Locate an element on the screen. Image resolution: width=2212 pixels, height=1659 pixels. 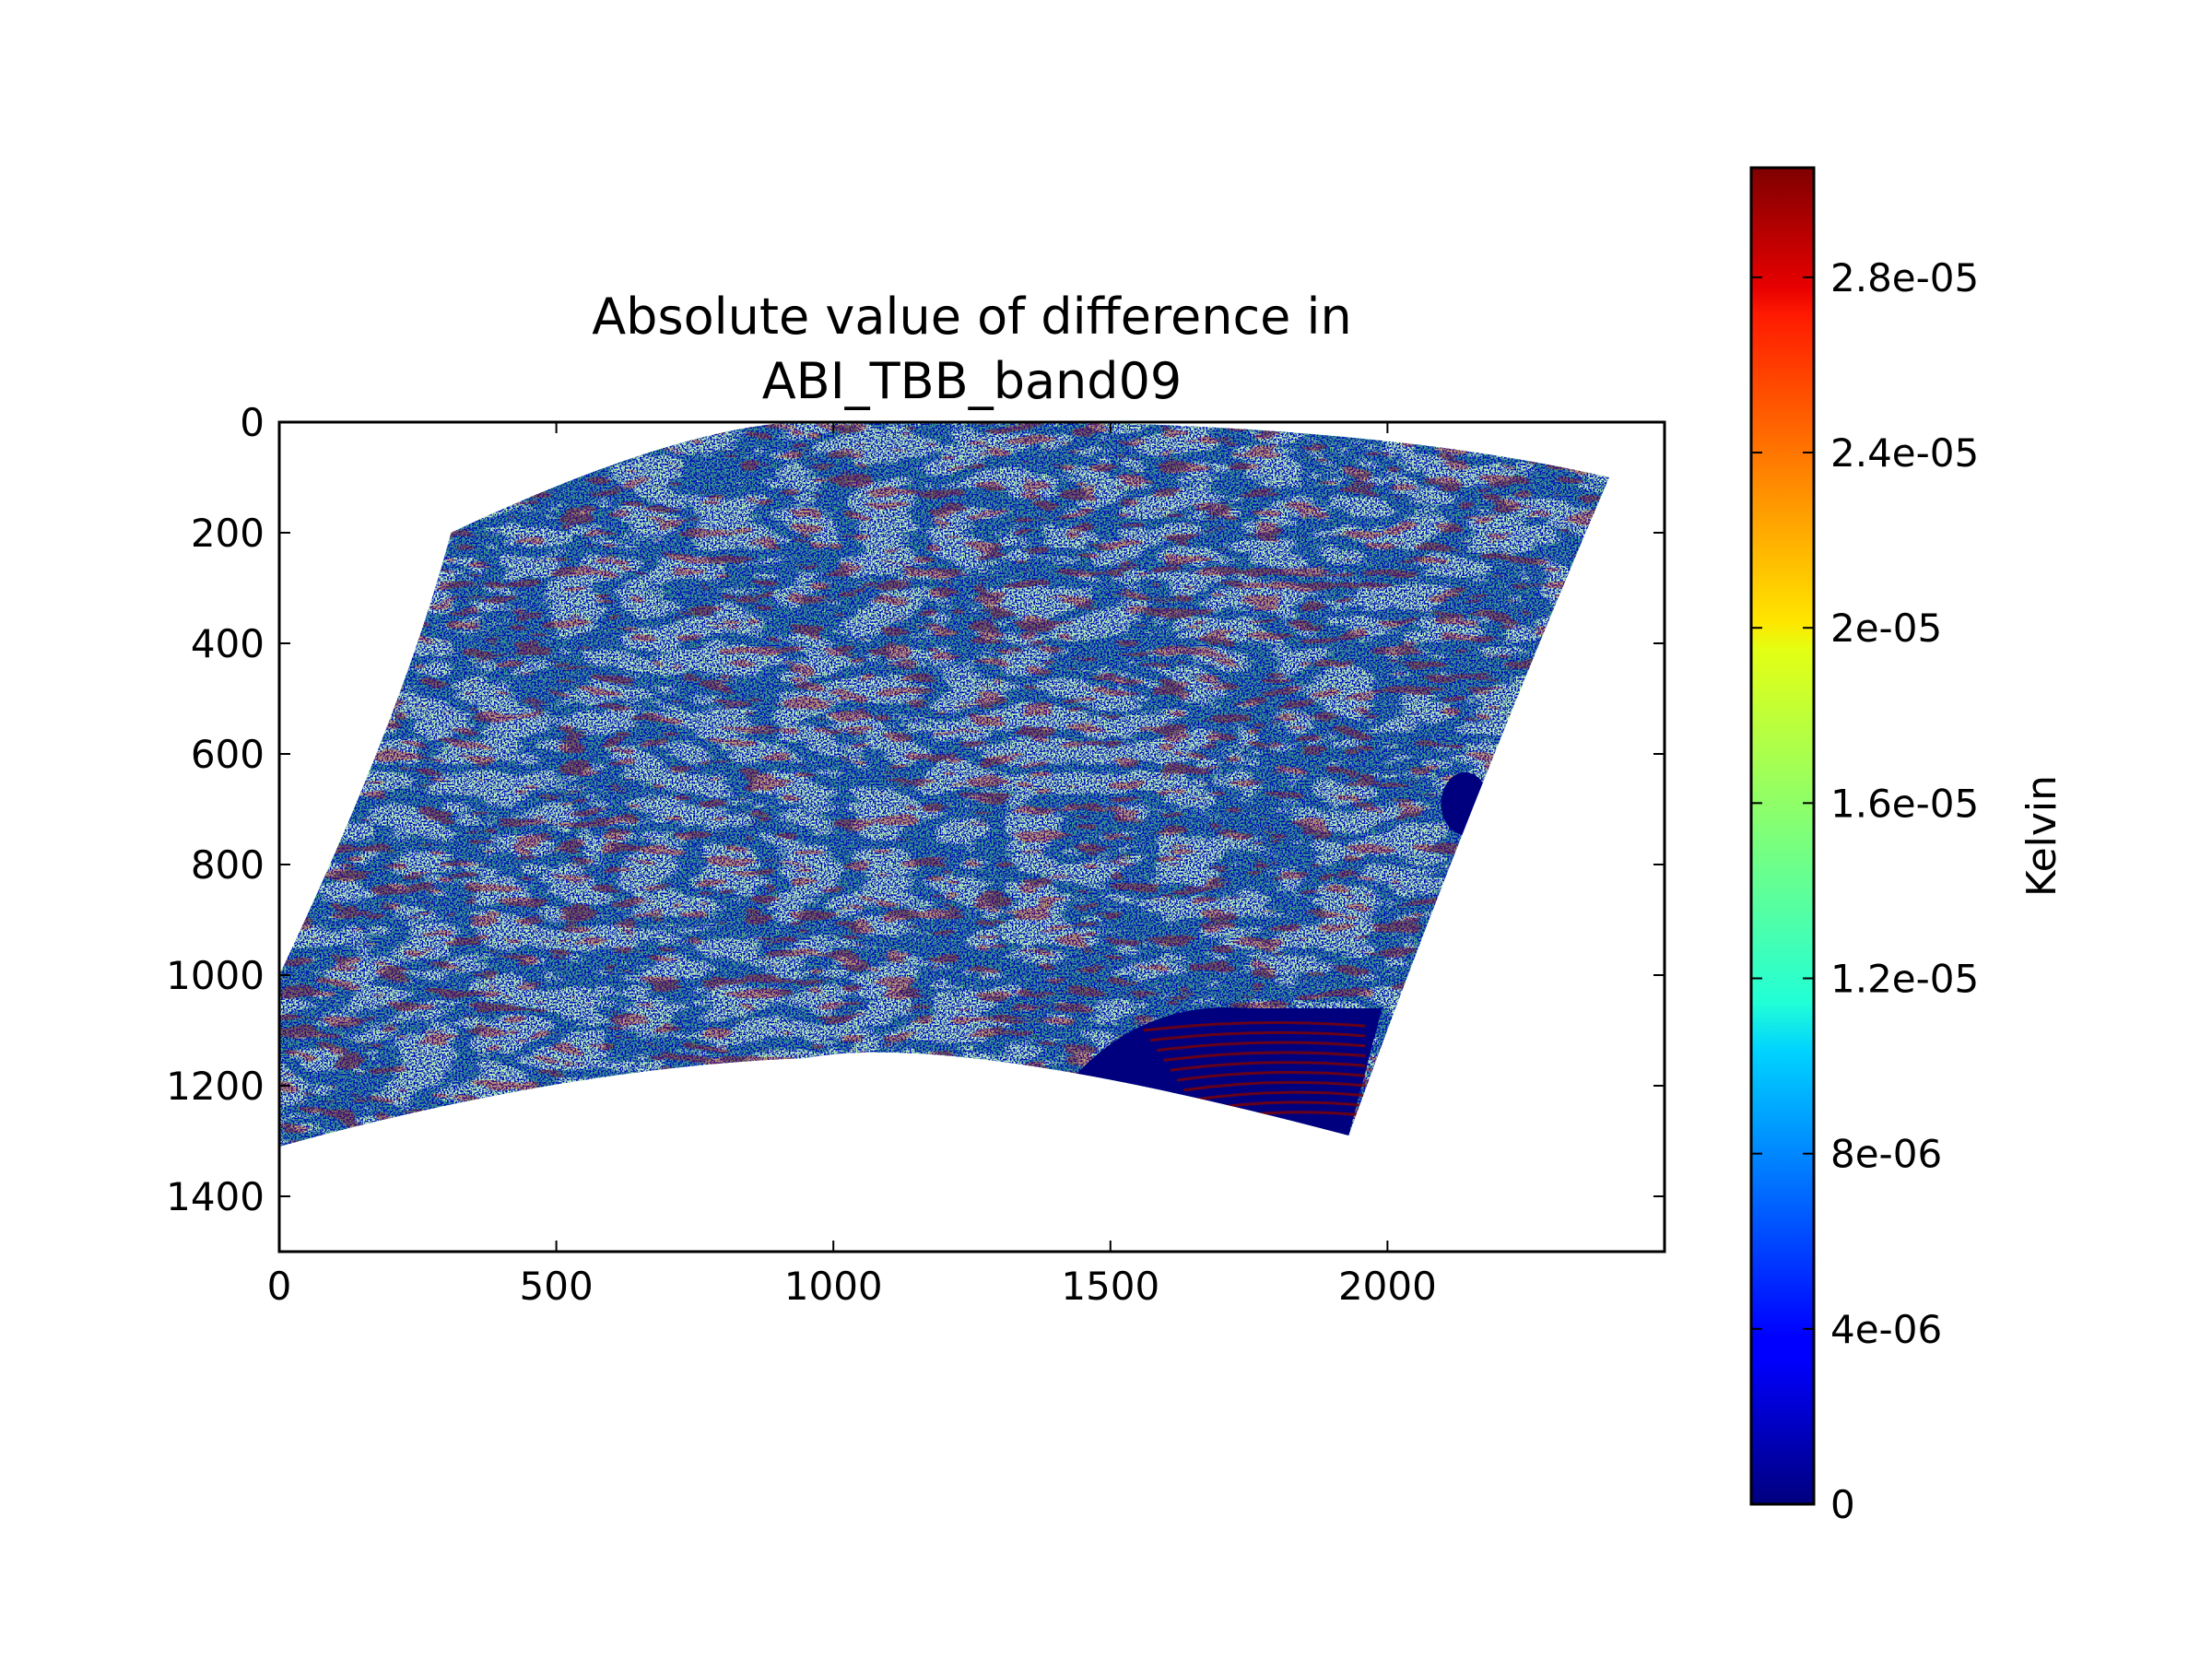
colorbar is located at coordinates (1782, 836).